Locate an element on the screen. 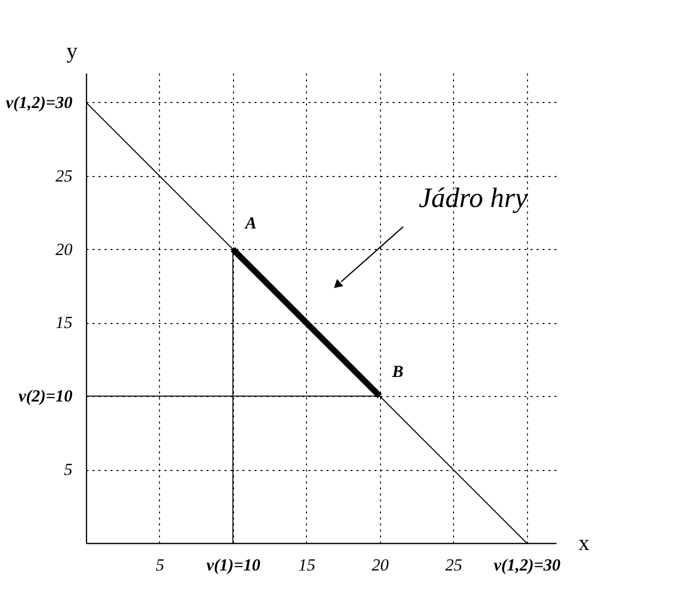 The height and width of the screenshot is (606, 689). x-tick-label: 15 is located at coordinates (307, 565).